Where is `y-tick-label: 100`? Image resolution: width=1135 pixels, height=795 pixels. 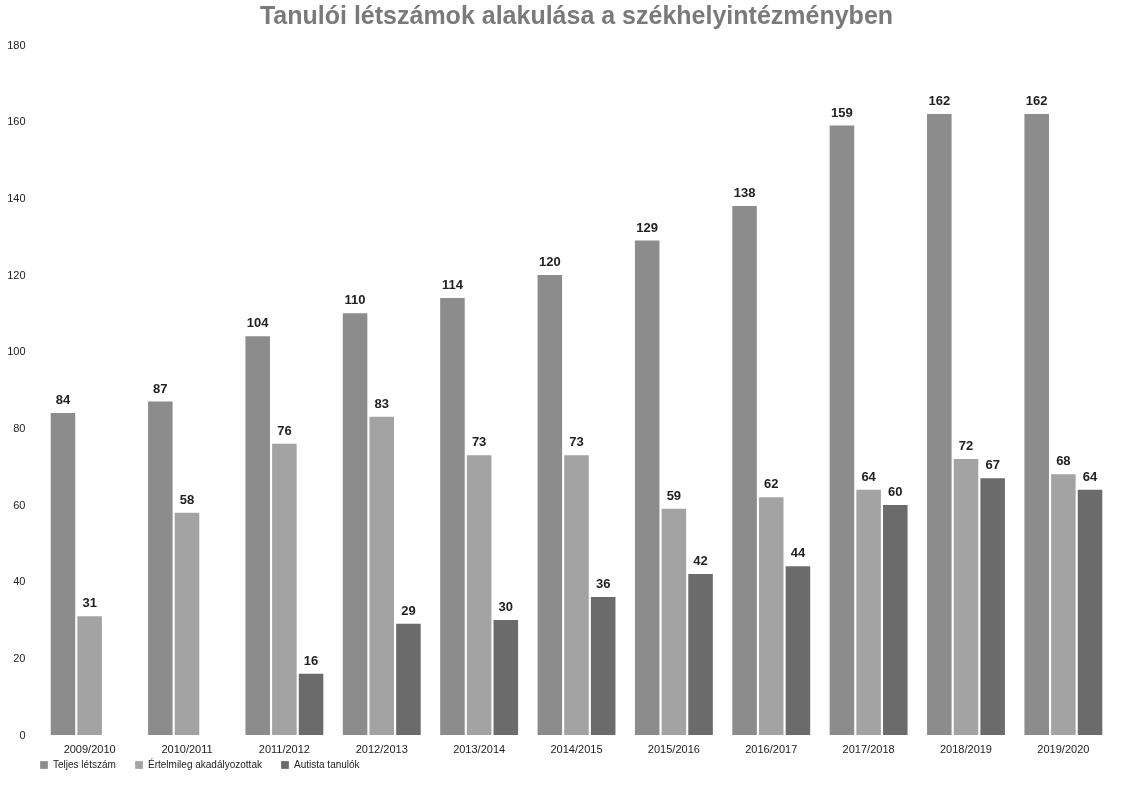
y-tick-label: 100 is located at coordinates (16, 351).